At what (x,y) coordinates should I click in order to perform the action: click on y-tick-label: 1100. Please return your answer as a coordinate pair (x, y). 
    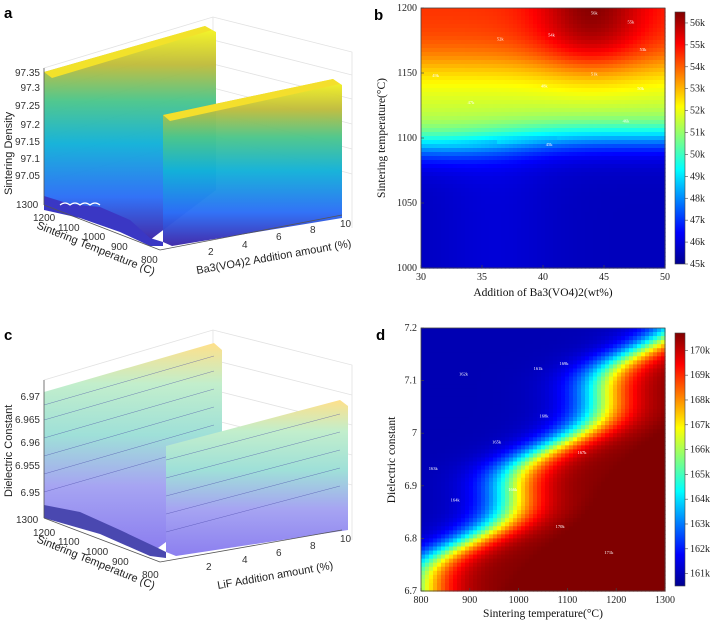
    Looking at the image, I should click on (69, 542).